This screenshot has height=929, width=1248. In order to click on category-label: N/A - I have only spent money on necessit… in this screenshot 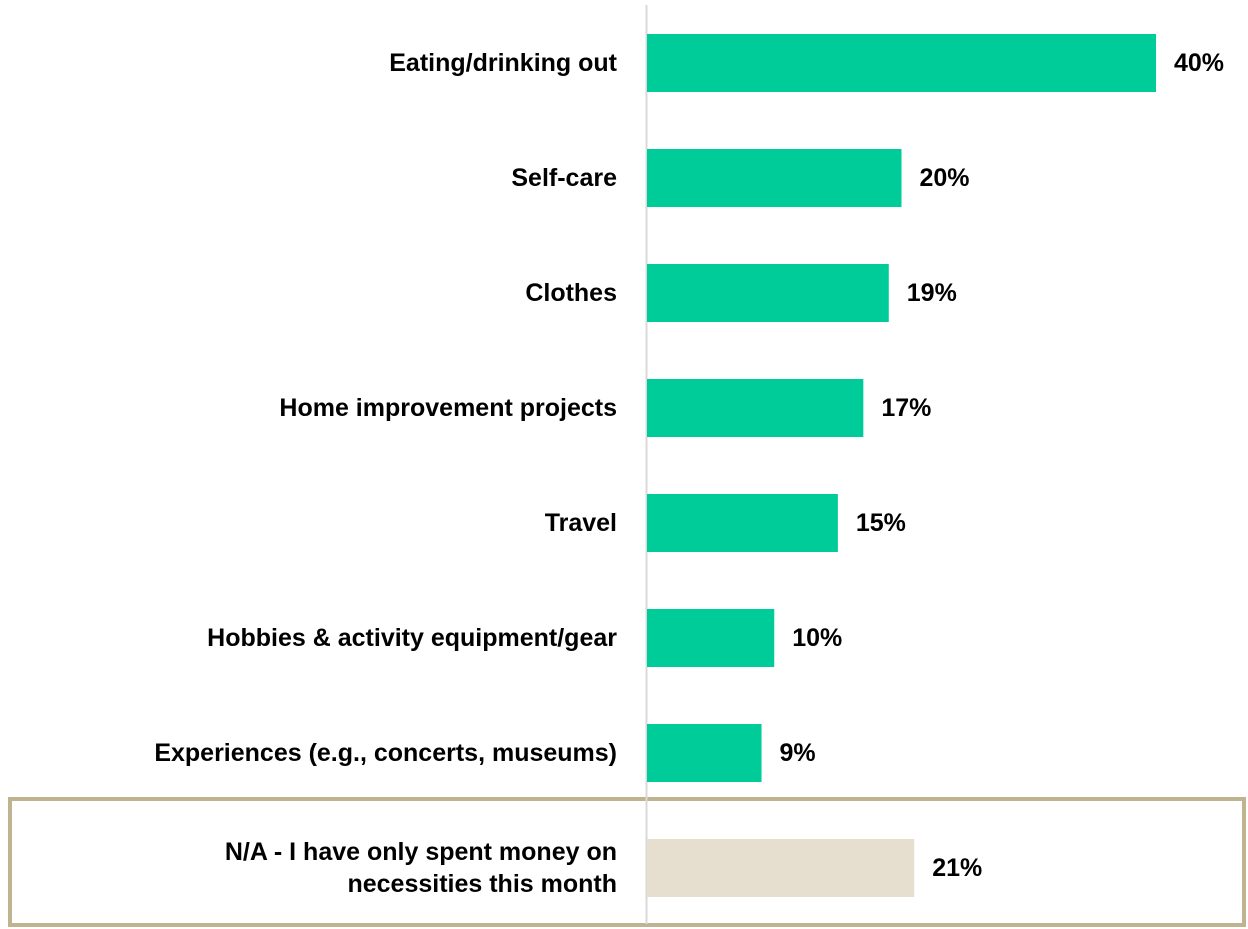, I will do `click(421, 868)`.